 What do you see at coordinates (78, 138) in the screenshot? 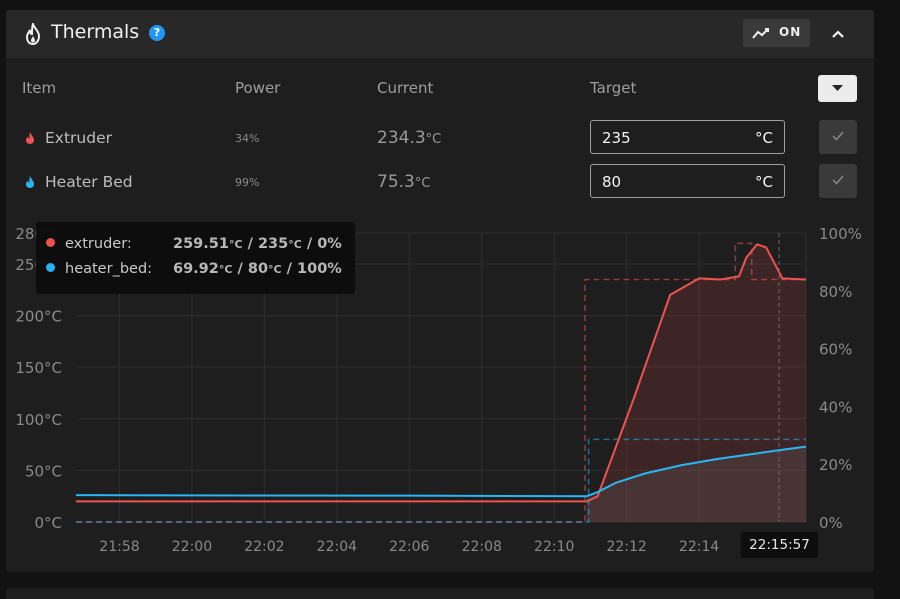
I see `heater-name-extruder: Extruder` at bounding box center [78, 138].